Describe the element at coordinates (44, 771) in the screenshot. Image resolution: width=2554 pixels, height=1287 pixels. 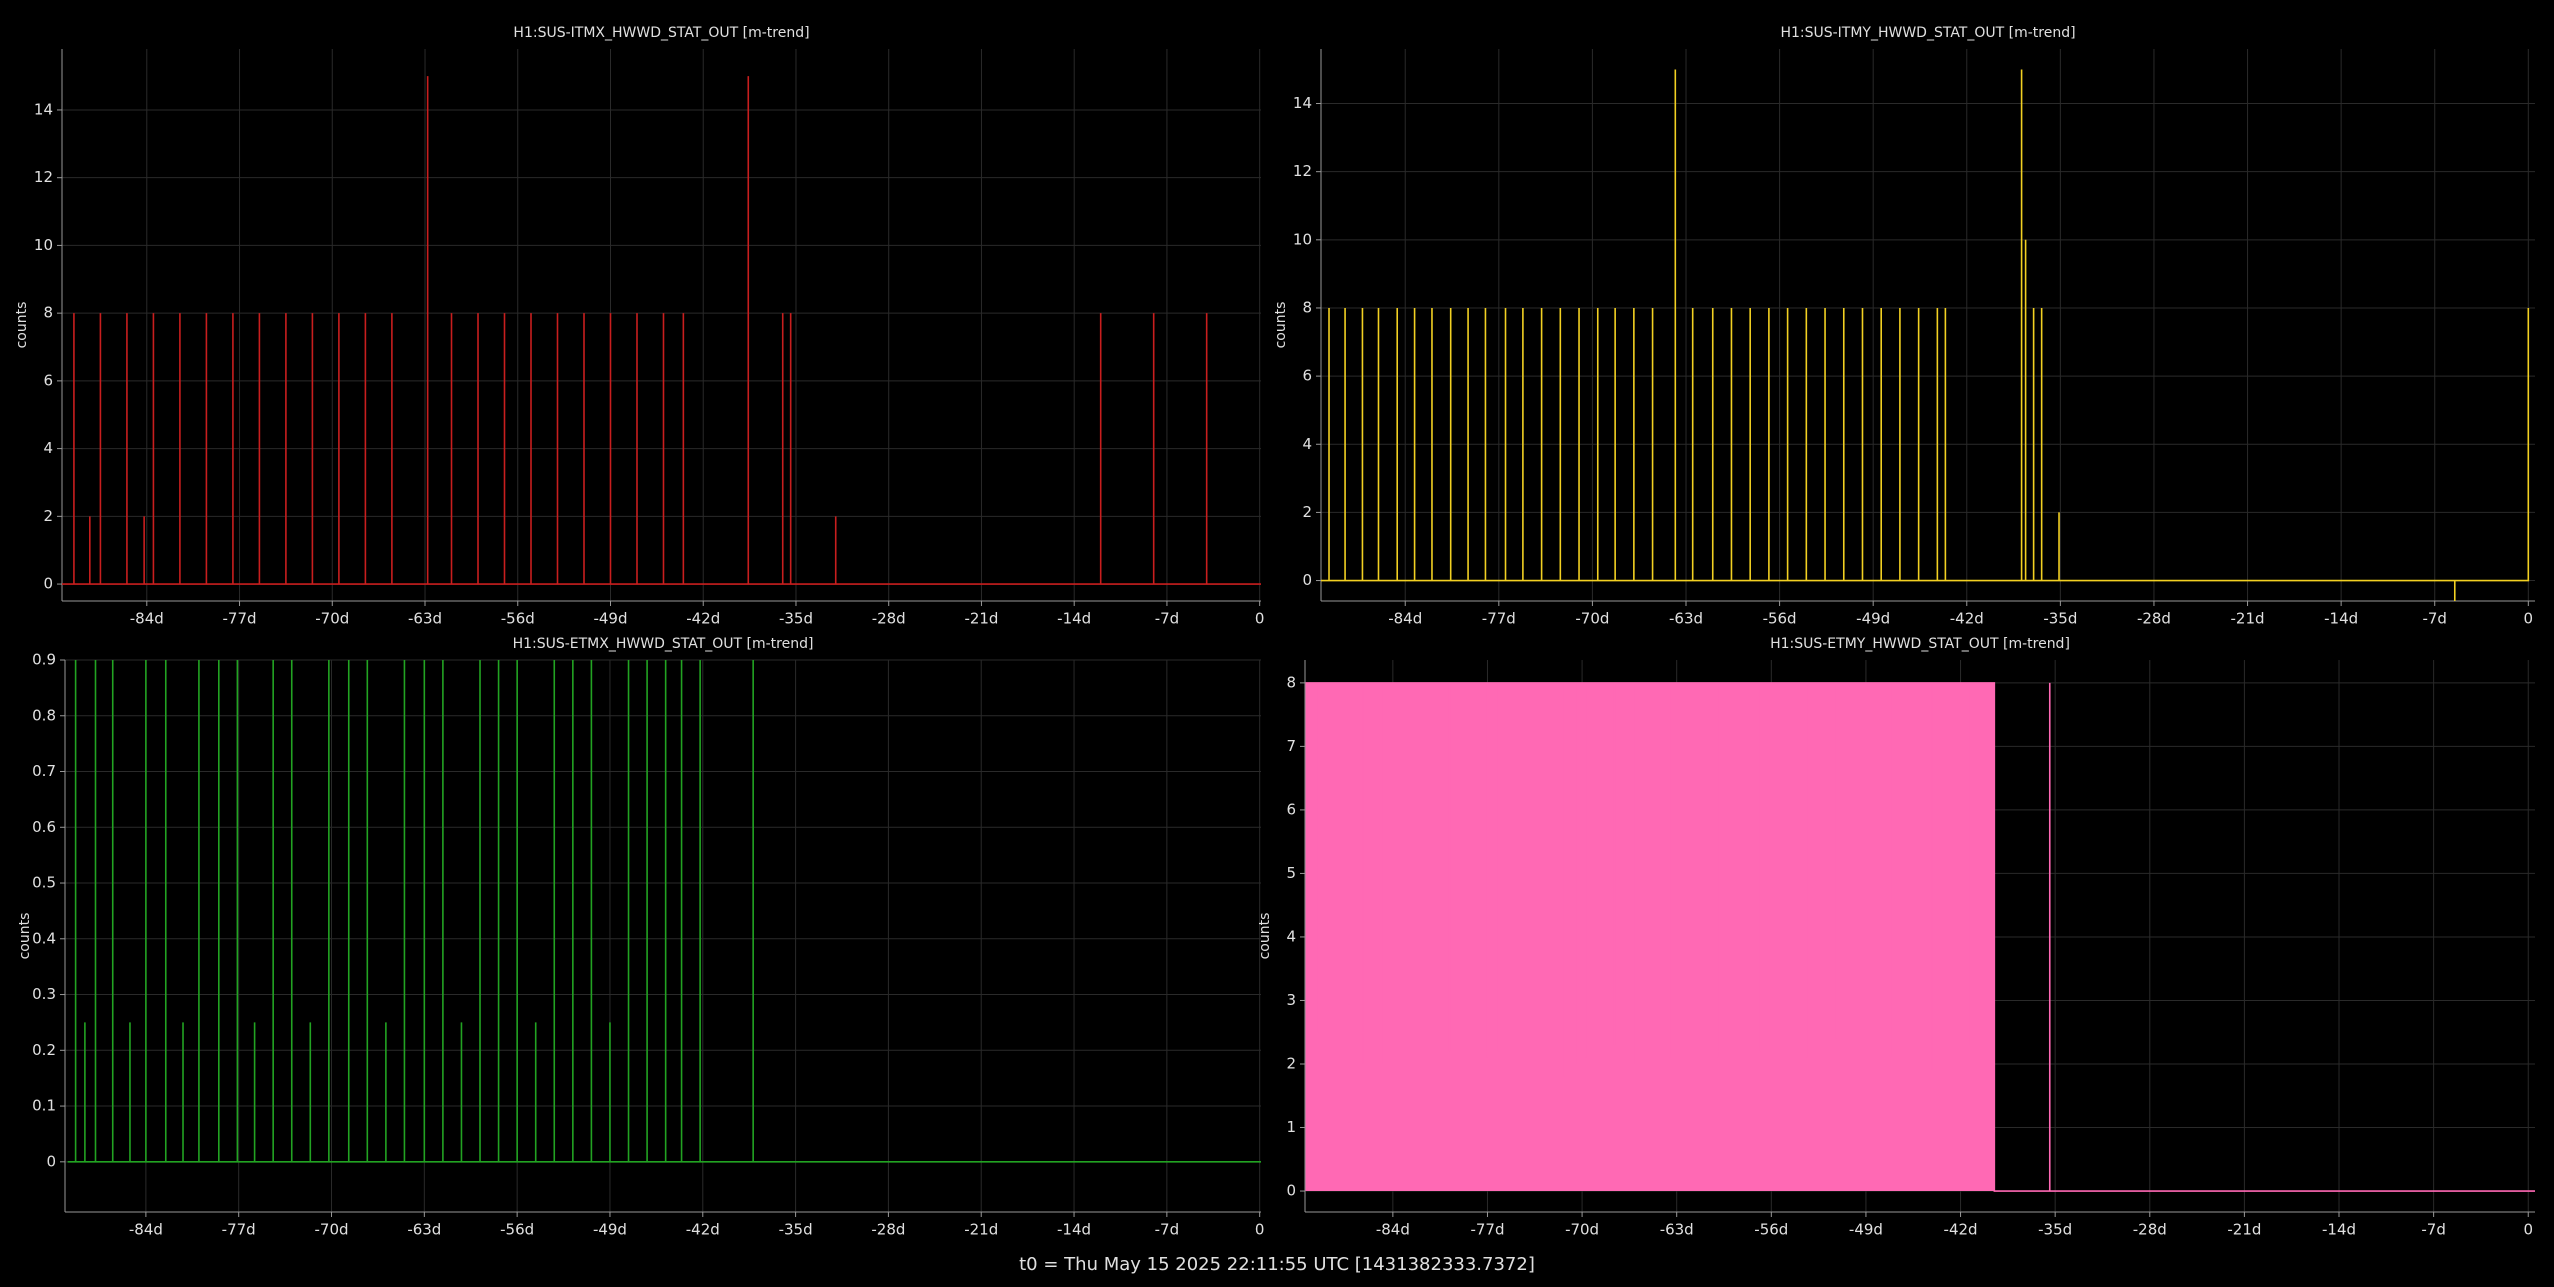
I see `y-tick-label: 0.7` at that location.